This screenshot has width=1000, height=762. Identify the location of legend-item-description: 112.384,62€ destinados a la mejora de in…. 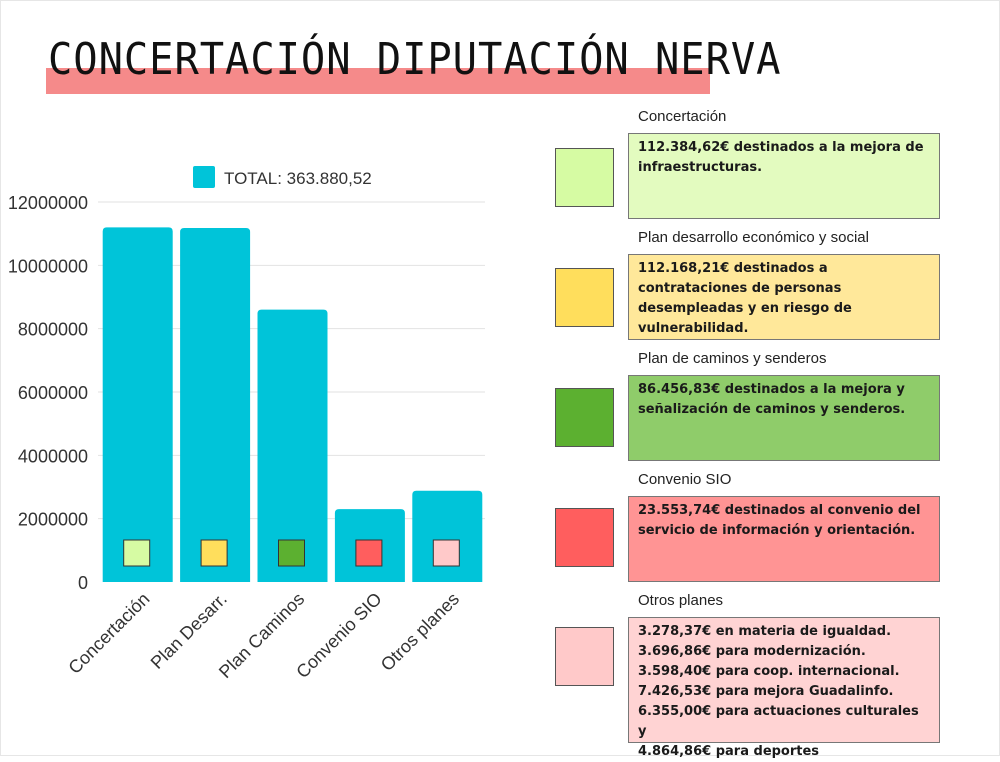
(784, 176).